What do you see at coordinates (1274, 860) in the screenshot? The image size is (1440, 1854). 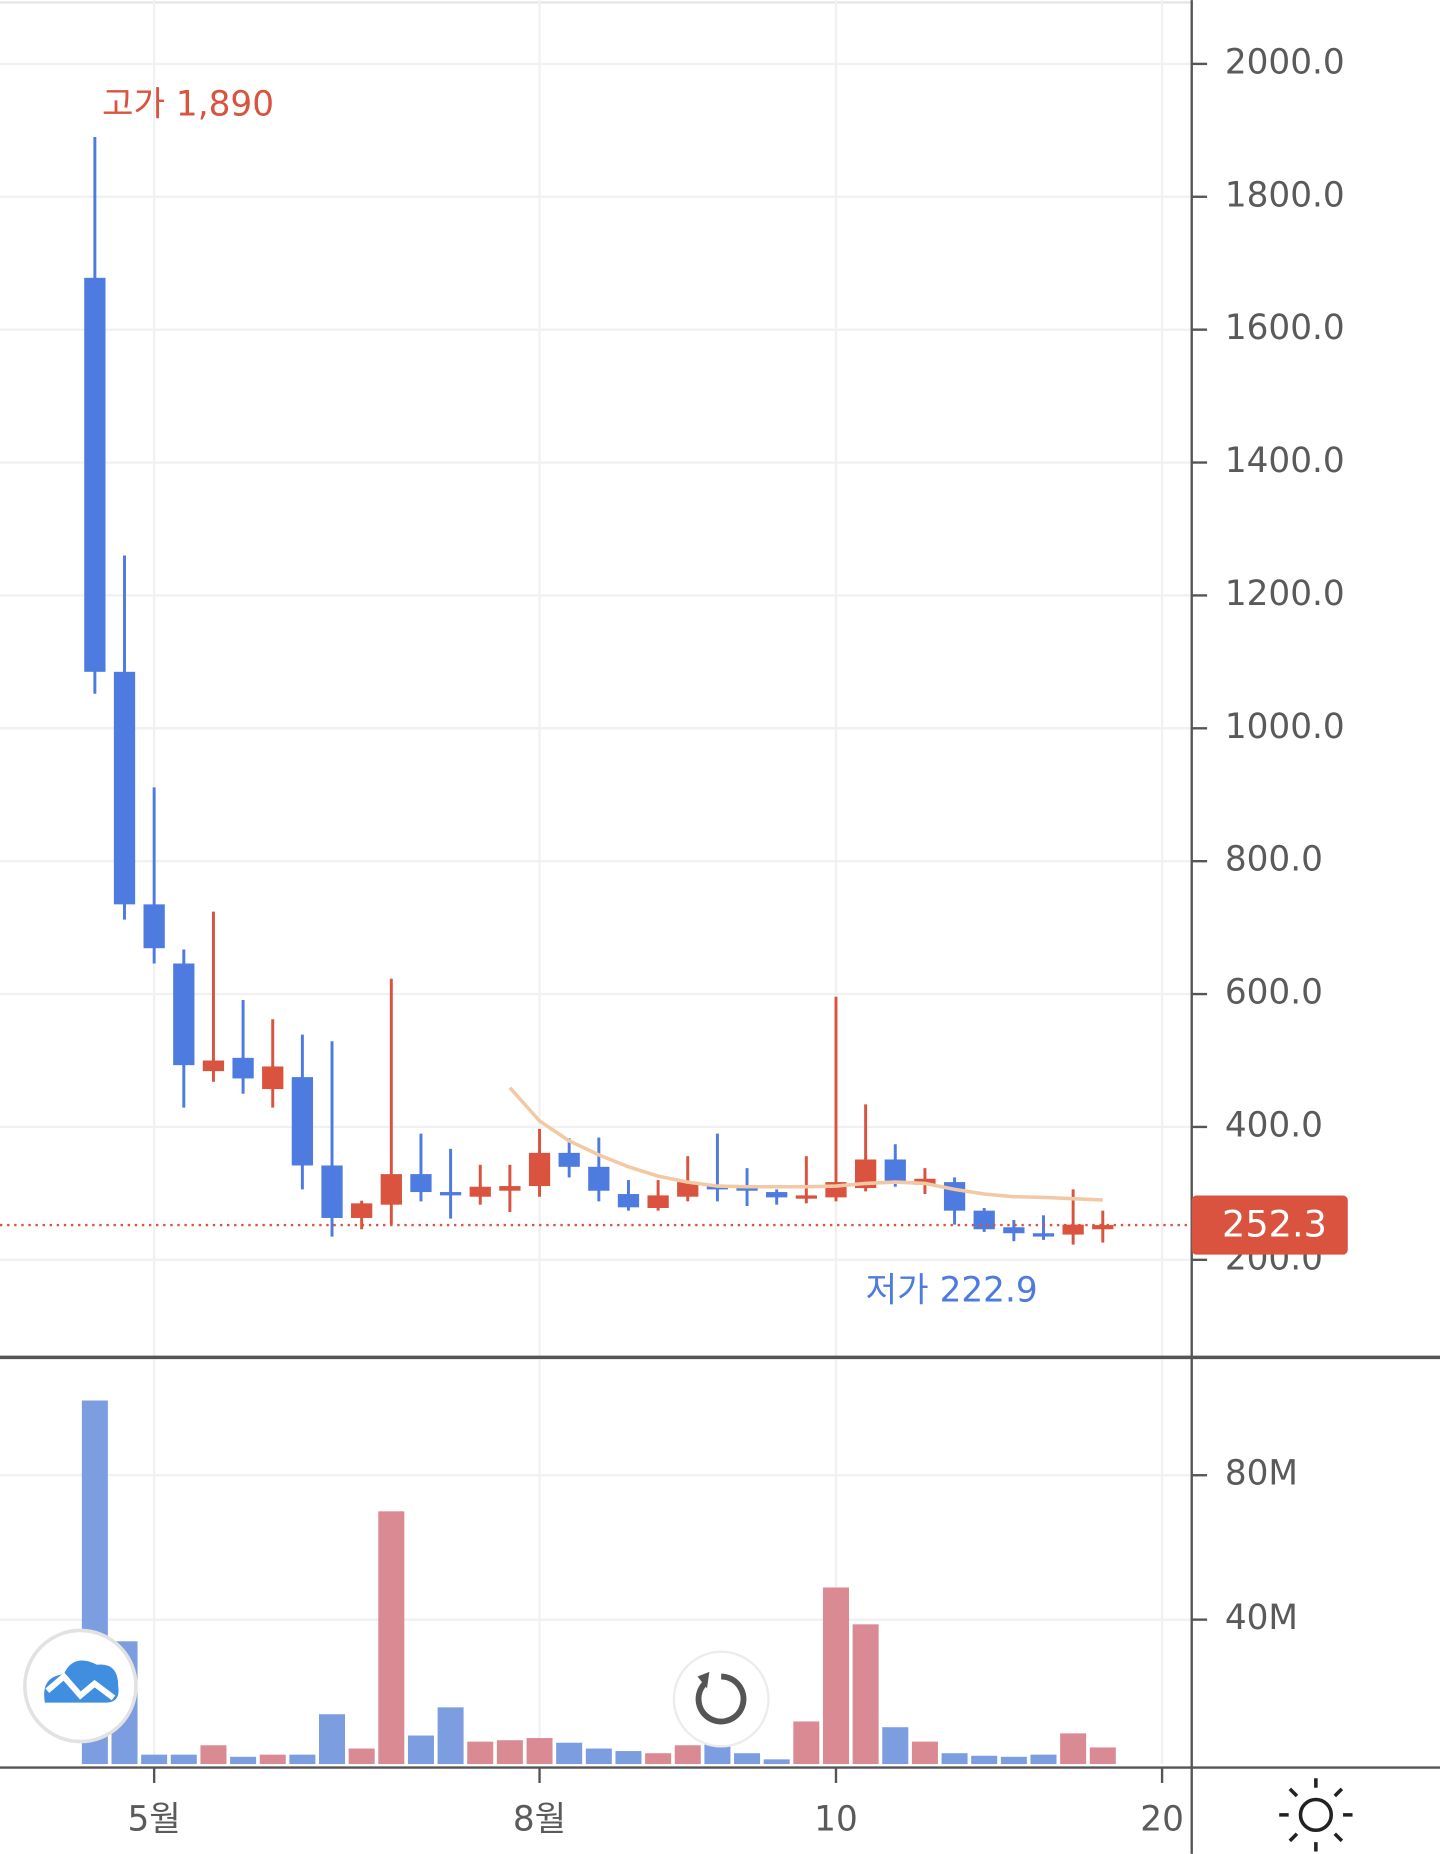 I see `y-tick-label: 800.0` at bounding box center [1274, 860].